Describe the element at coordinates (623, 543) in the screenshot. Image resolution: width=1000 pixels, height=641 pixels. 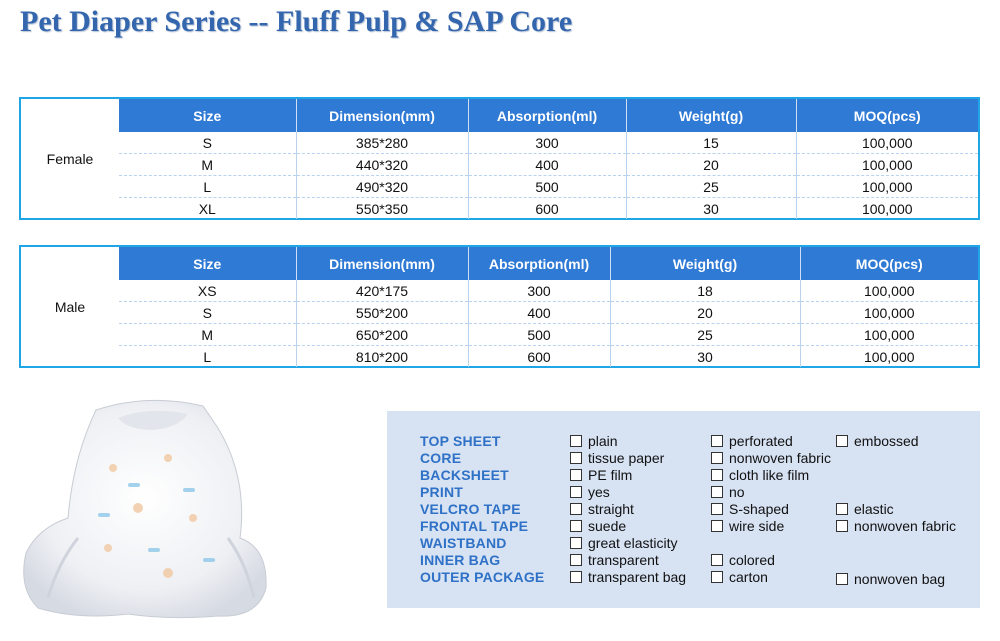
I see `option-checkbox: great elasticity` at that location.